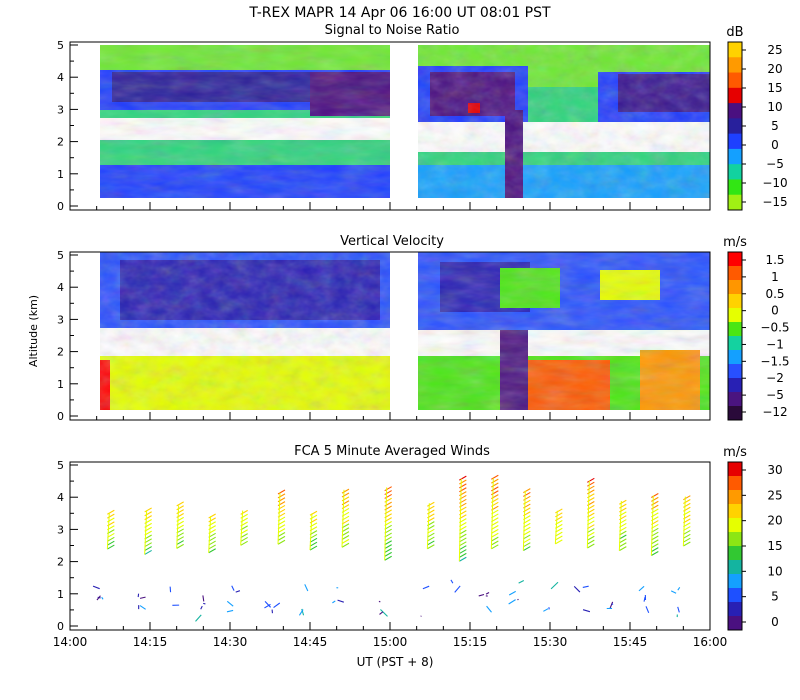 The height and width of the screenshot is (700, 800). What do you see at coordinates (60, 255) in the screenshot?
I see `y-tick-label: 5` at bounding box center [60, 255].